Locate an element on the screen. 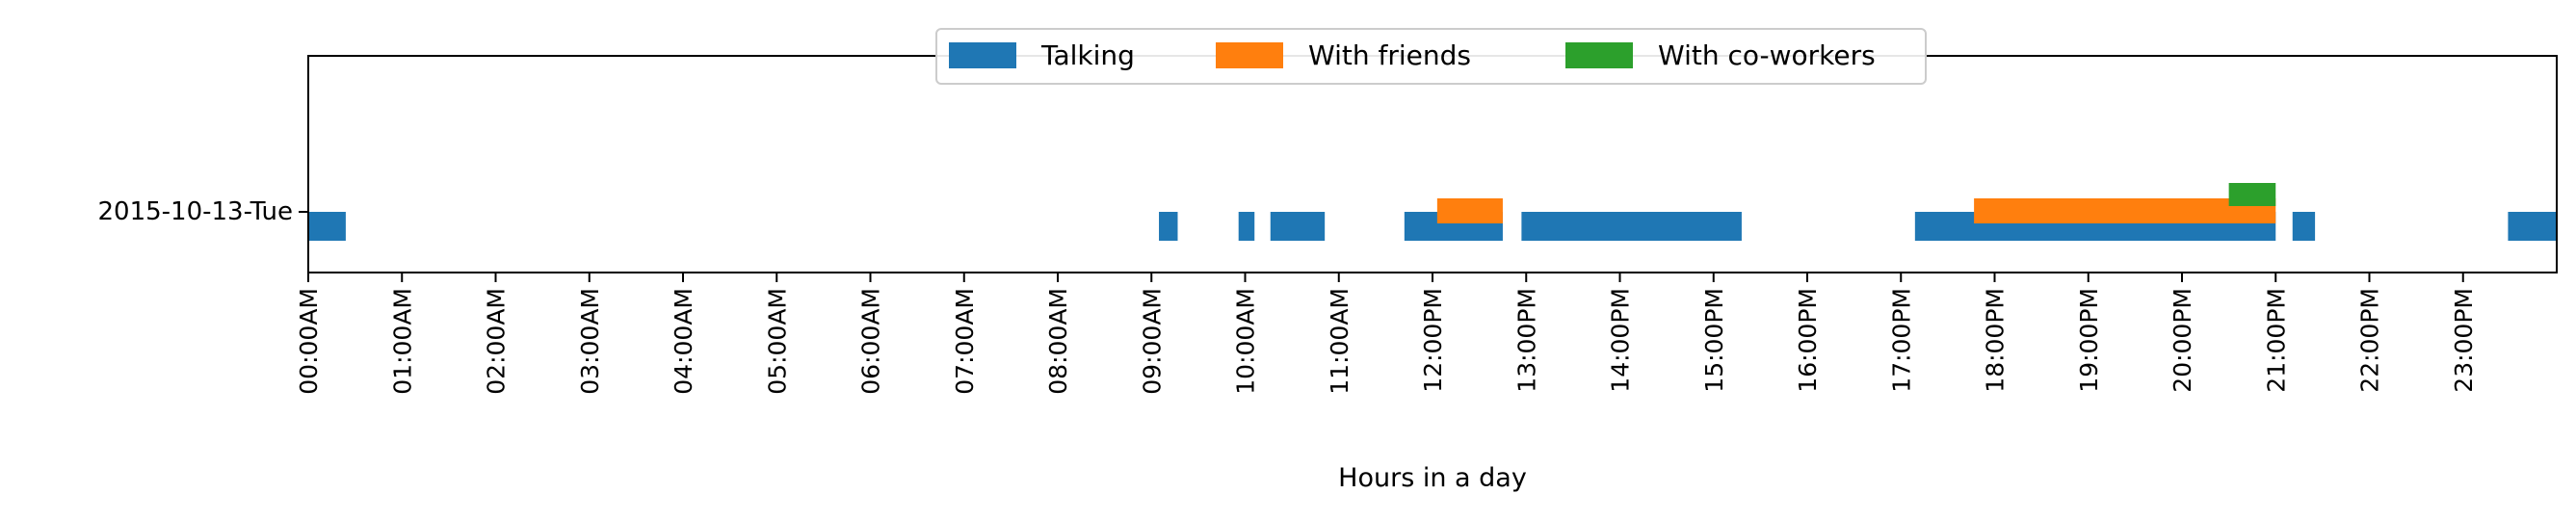 The height and width of the screenshot is (520, 2576). legend: Talking With friends With co-workers is located at coordinates (1431, 56).